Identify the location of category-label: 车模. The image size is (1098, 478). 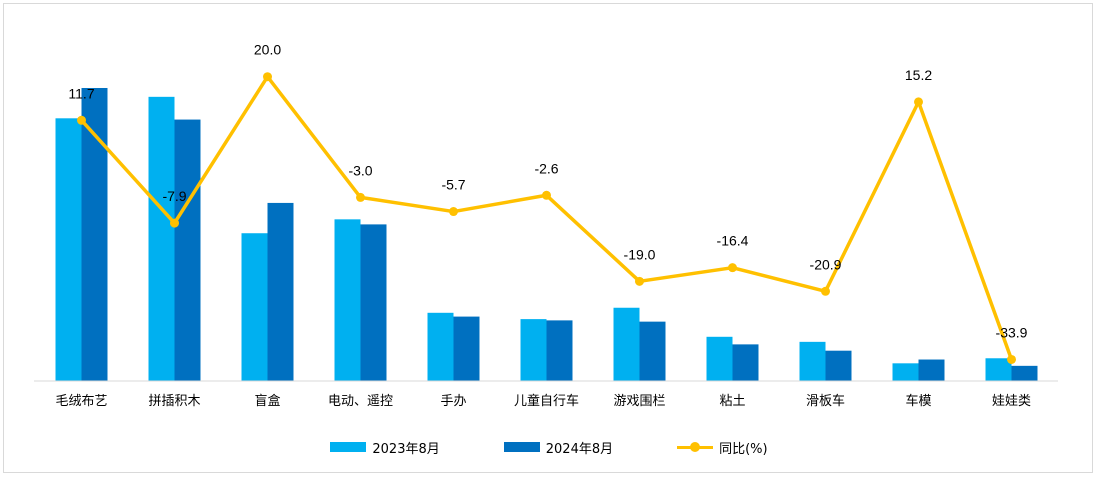
(918, 401).